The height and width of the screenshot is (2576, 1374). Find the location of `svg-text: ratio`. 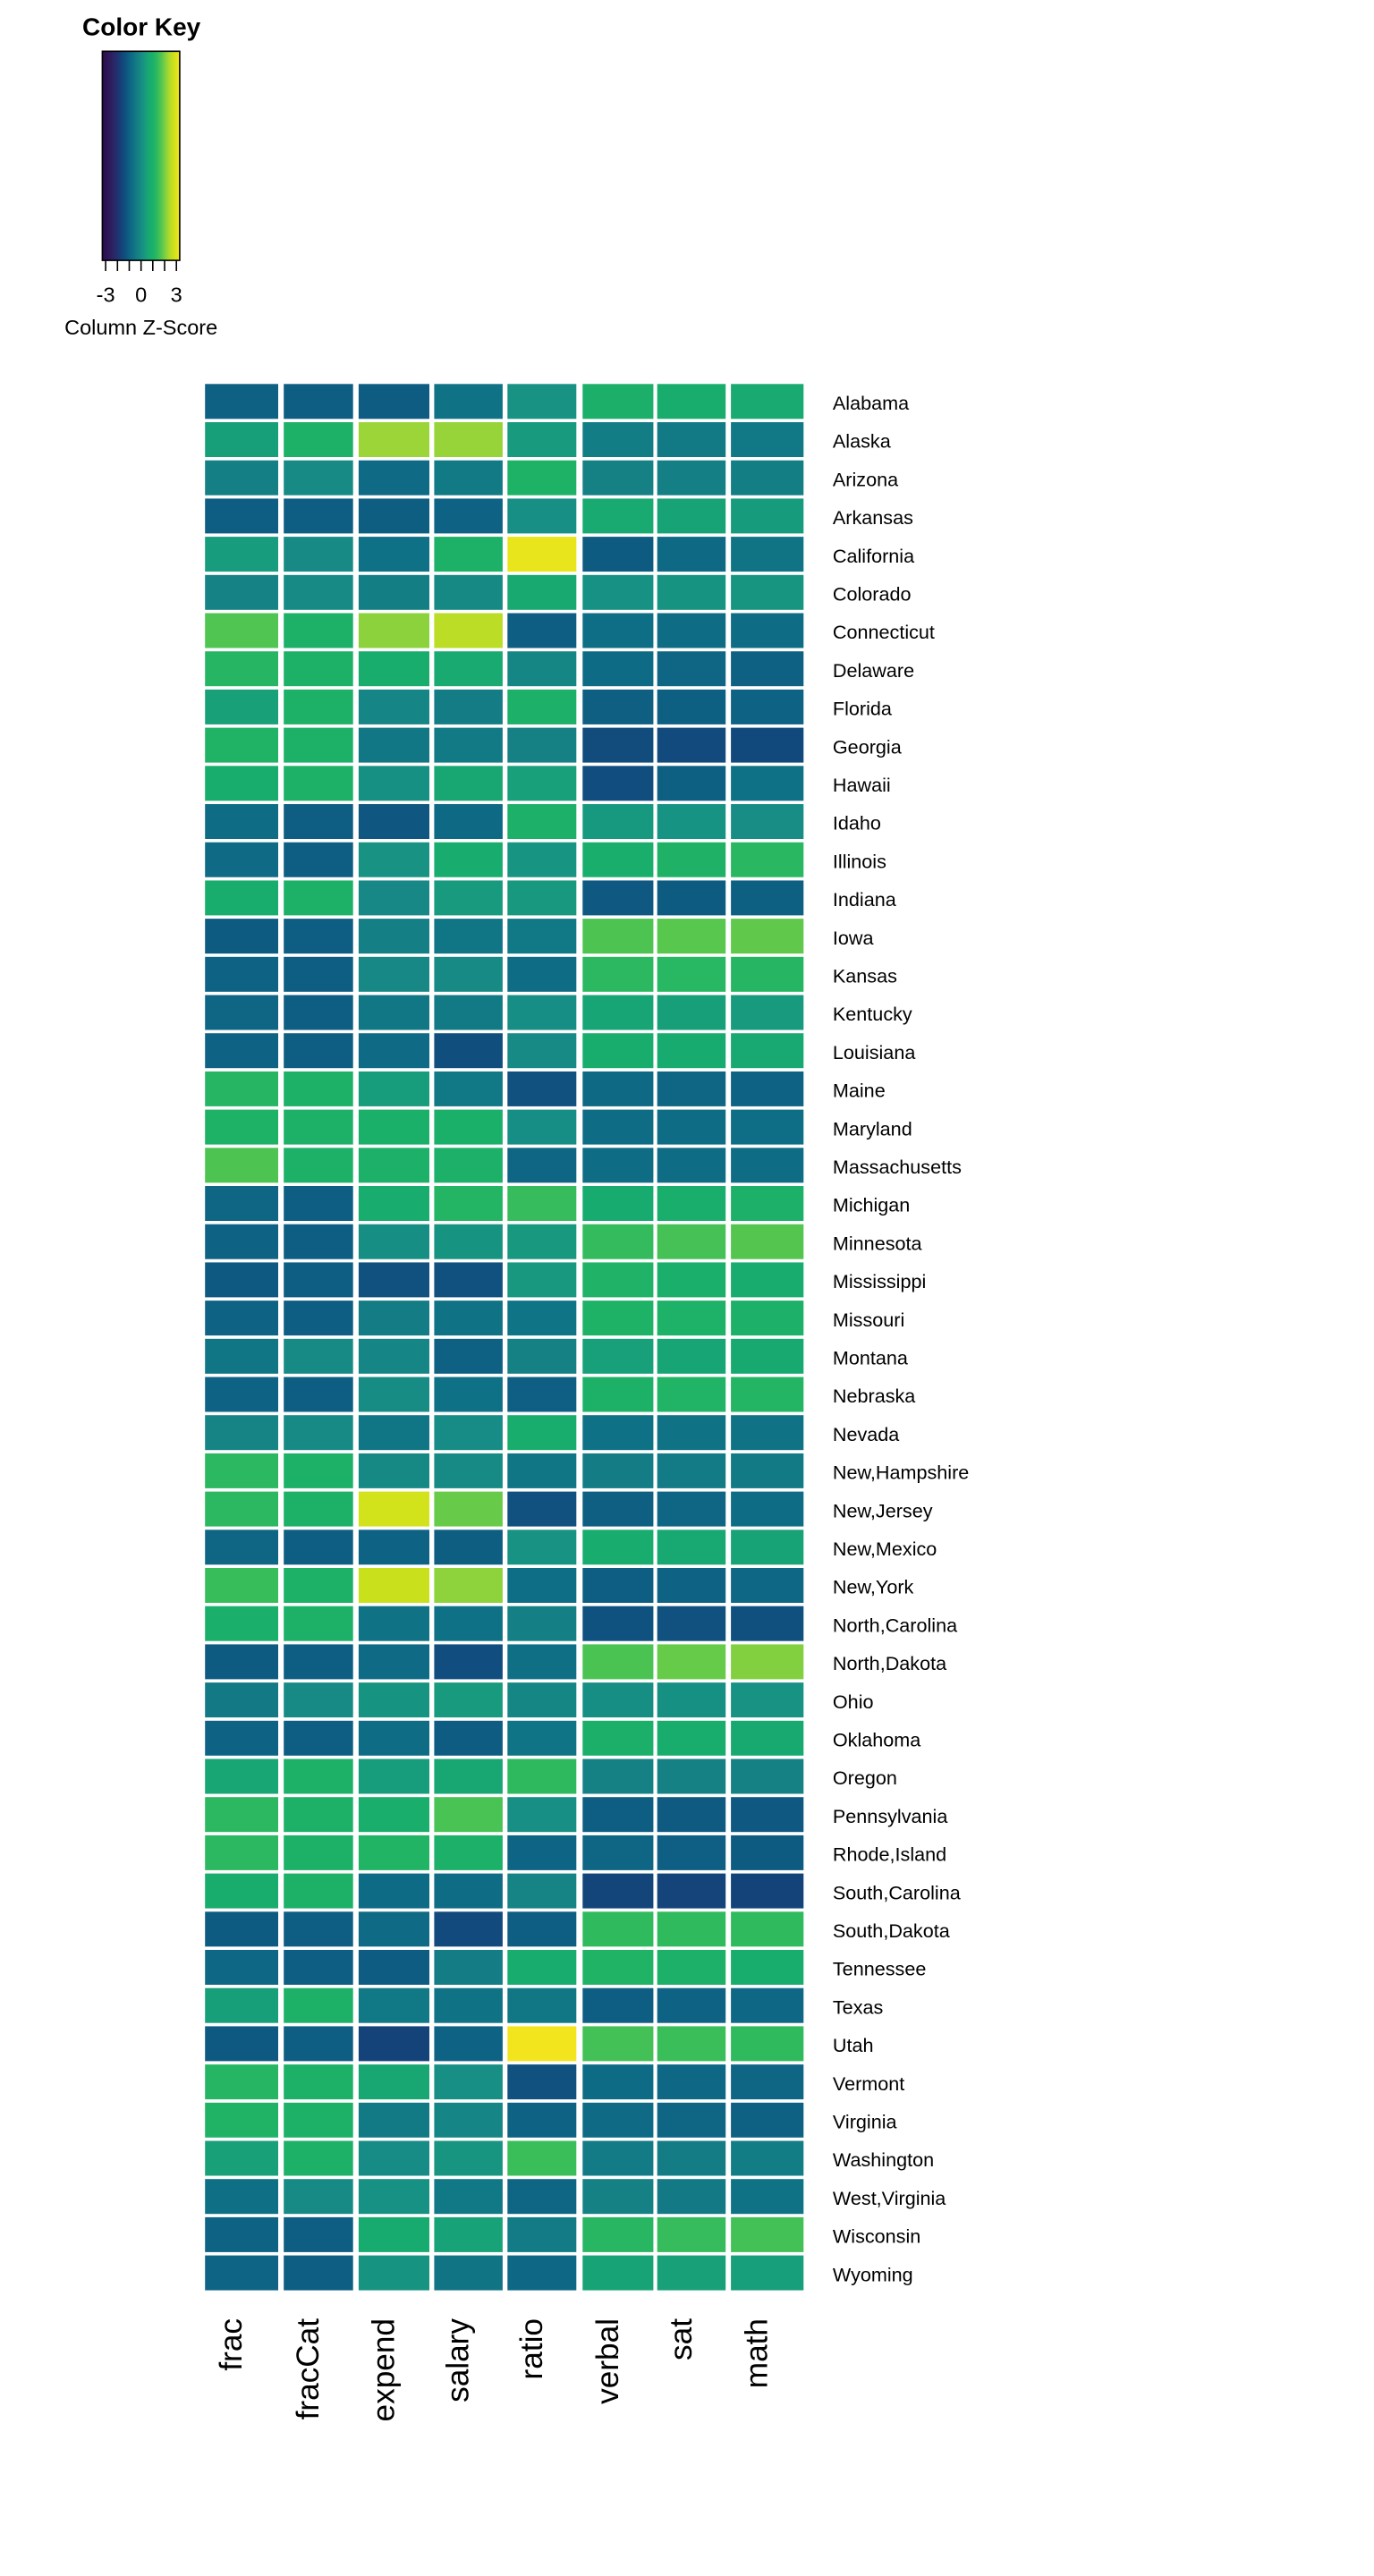

svg-text: ratio is located at coordinates (531, 2348).